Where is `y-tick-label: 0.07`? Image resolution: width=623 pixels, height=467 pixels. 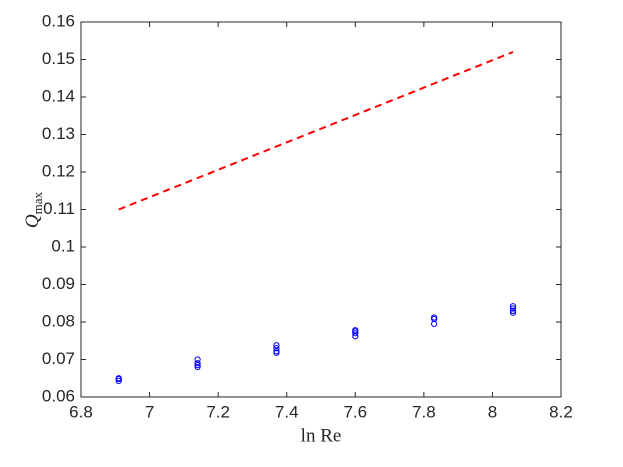 y-tick-label: 0.07 is located at coordinates (58, 358).